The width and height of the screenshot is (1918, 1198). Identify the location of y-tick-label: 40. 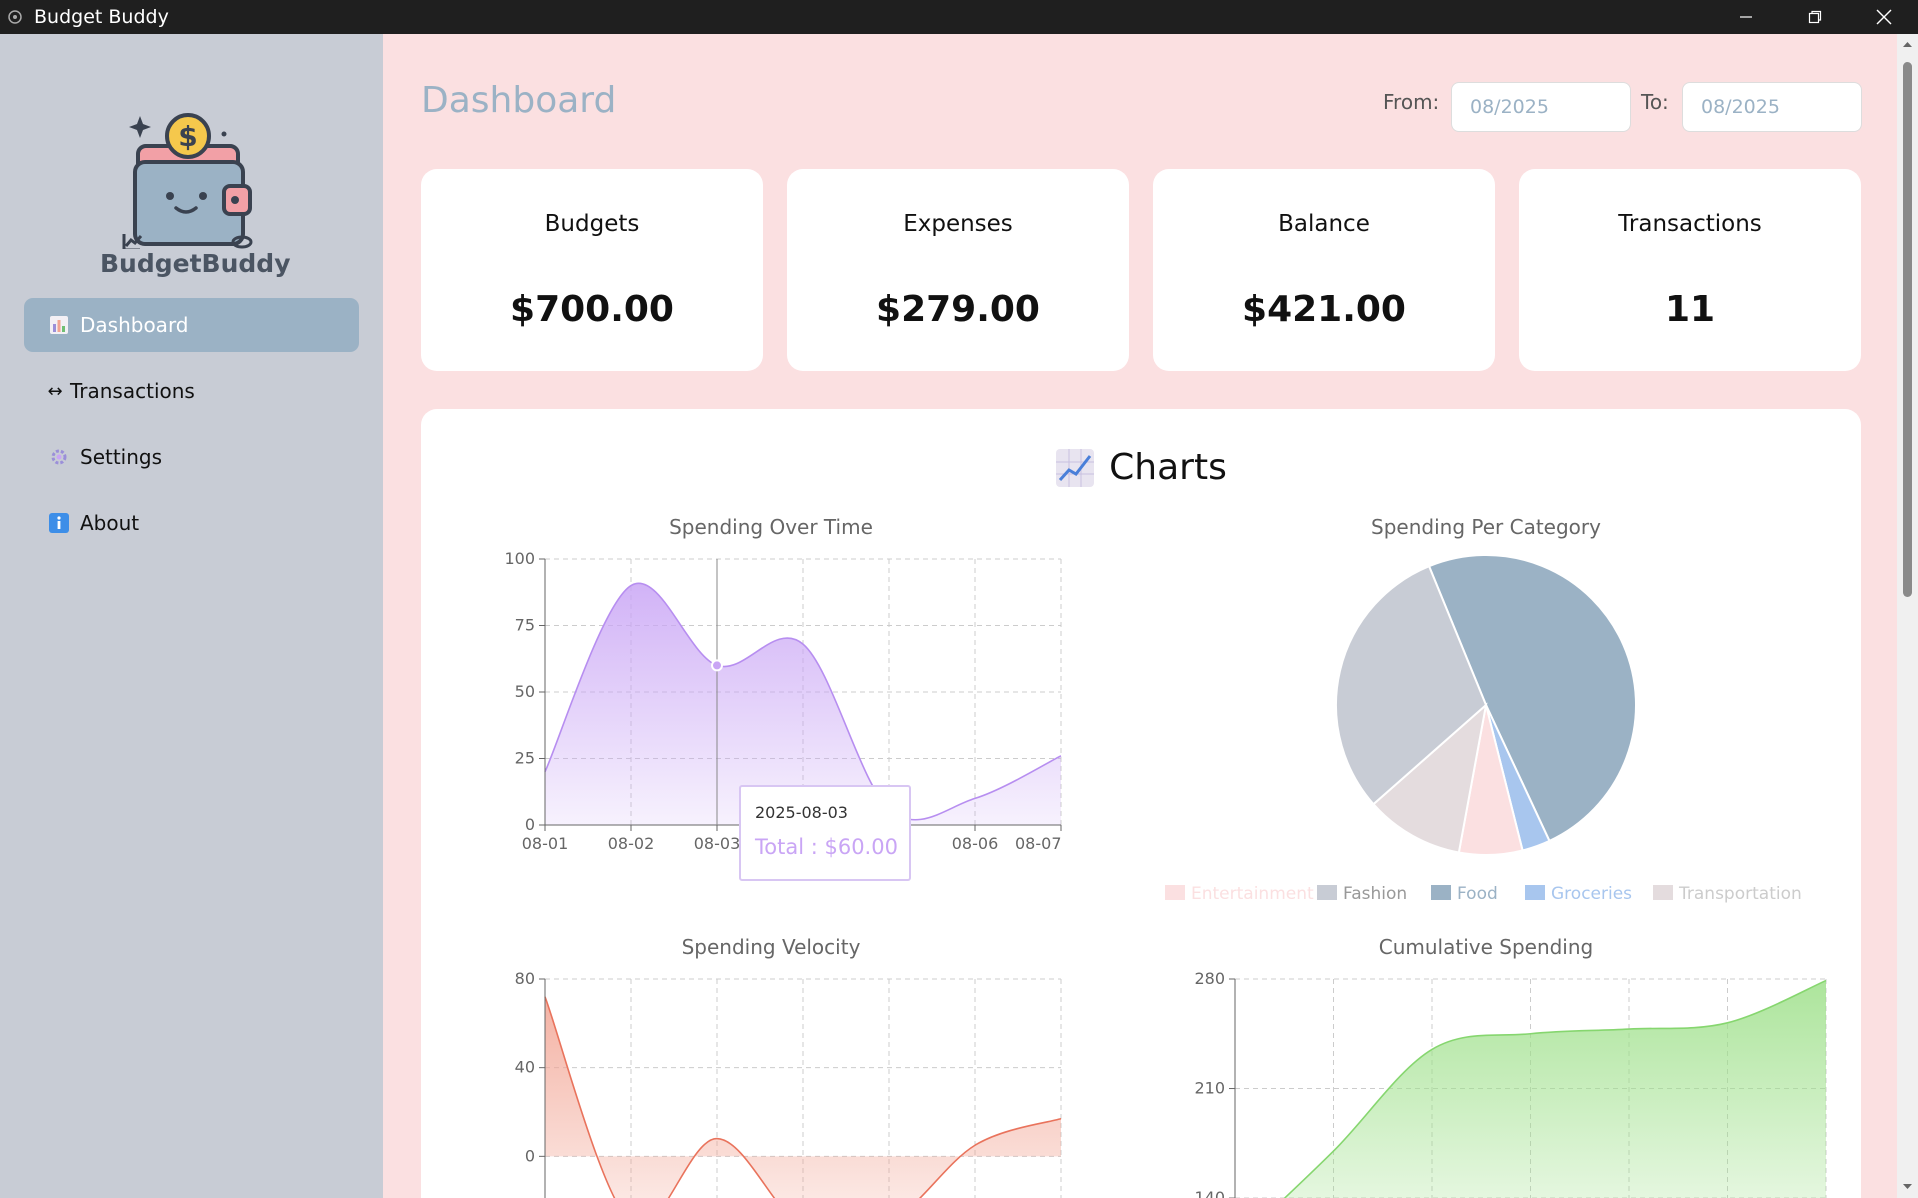
(525, 1067).